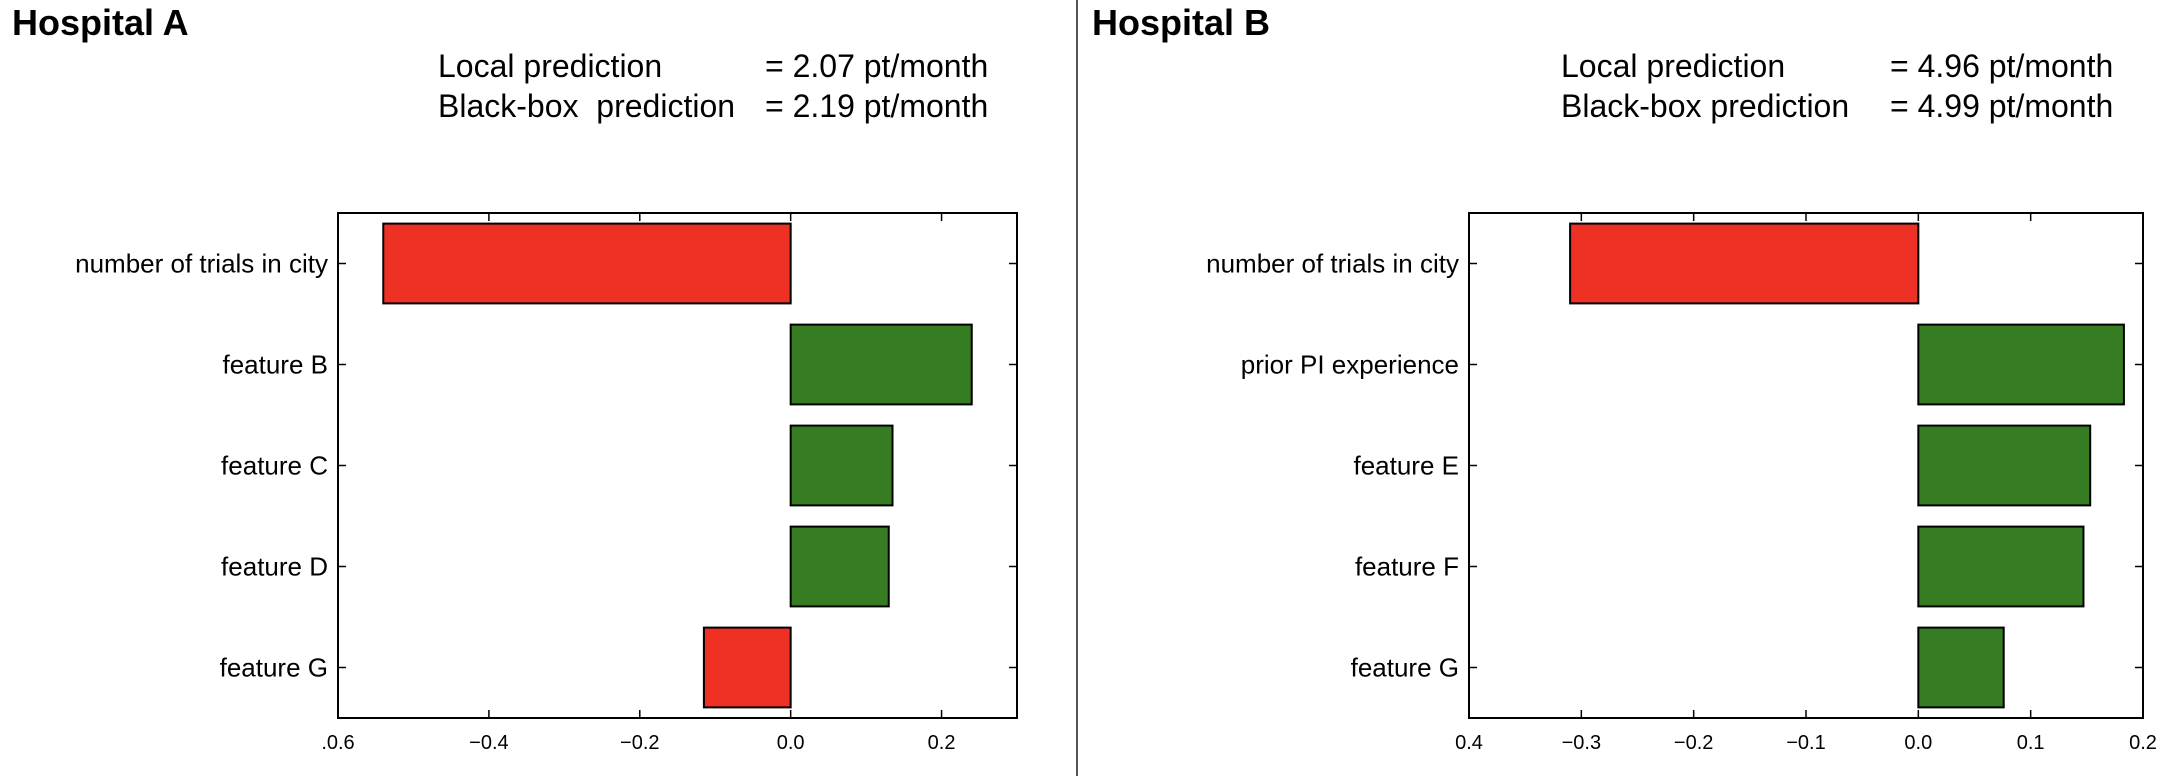 The height and width of the screenshot is (776, 2164). Describe the element at coordinates (841, 465) in the screenshot. I see `bar-feature-c` at that location.